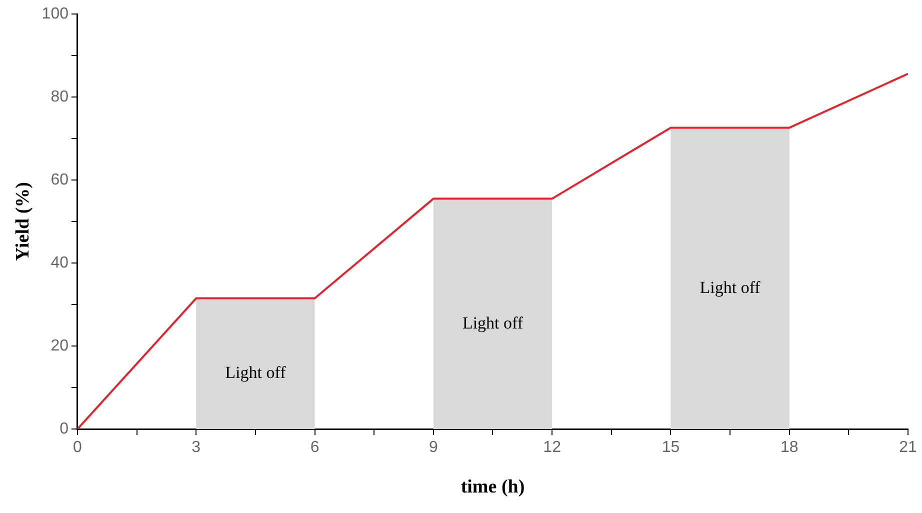  Describe the element at coordinates (908, 447) in the screenshot. I see `x-tick-label: 21` at that location.